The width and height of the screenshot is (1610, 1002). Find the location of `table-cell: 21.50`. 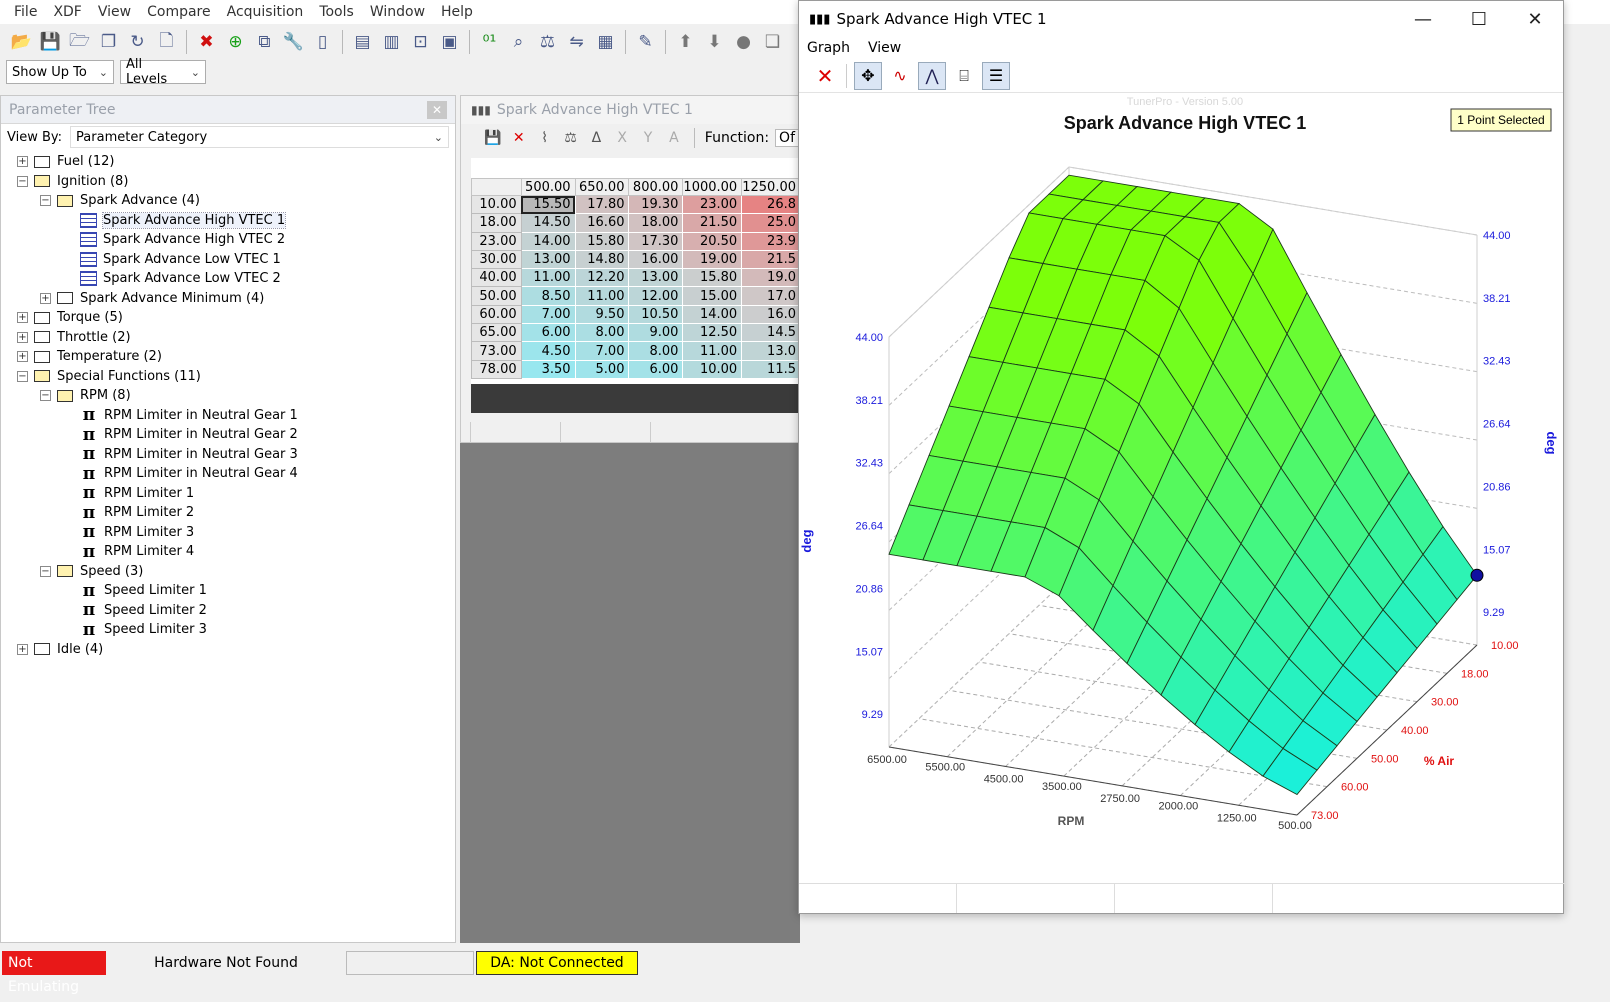

table-cell: 21.50 is located at coordinates (712, 223).